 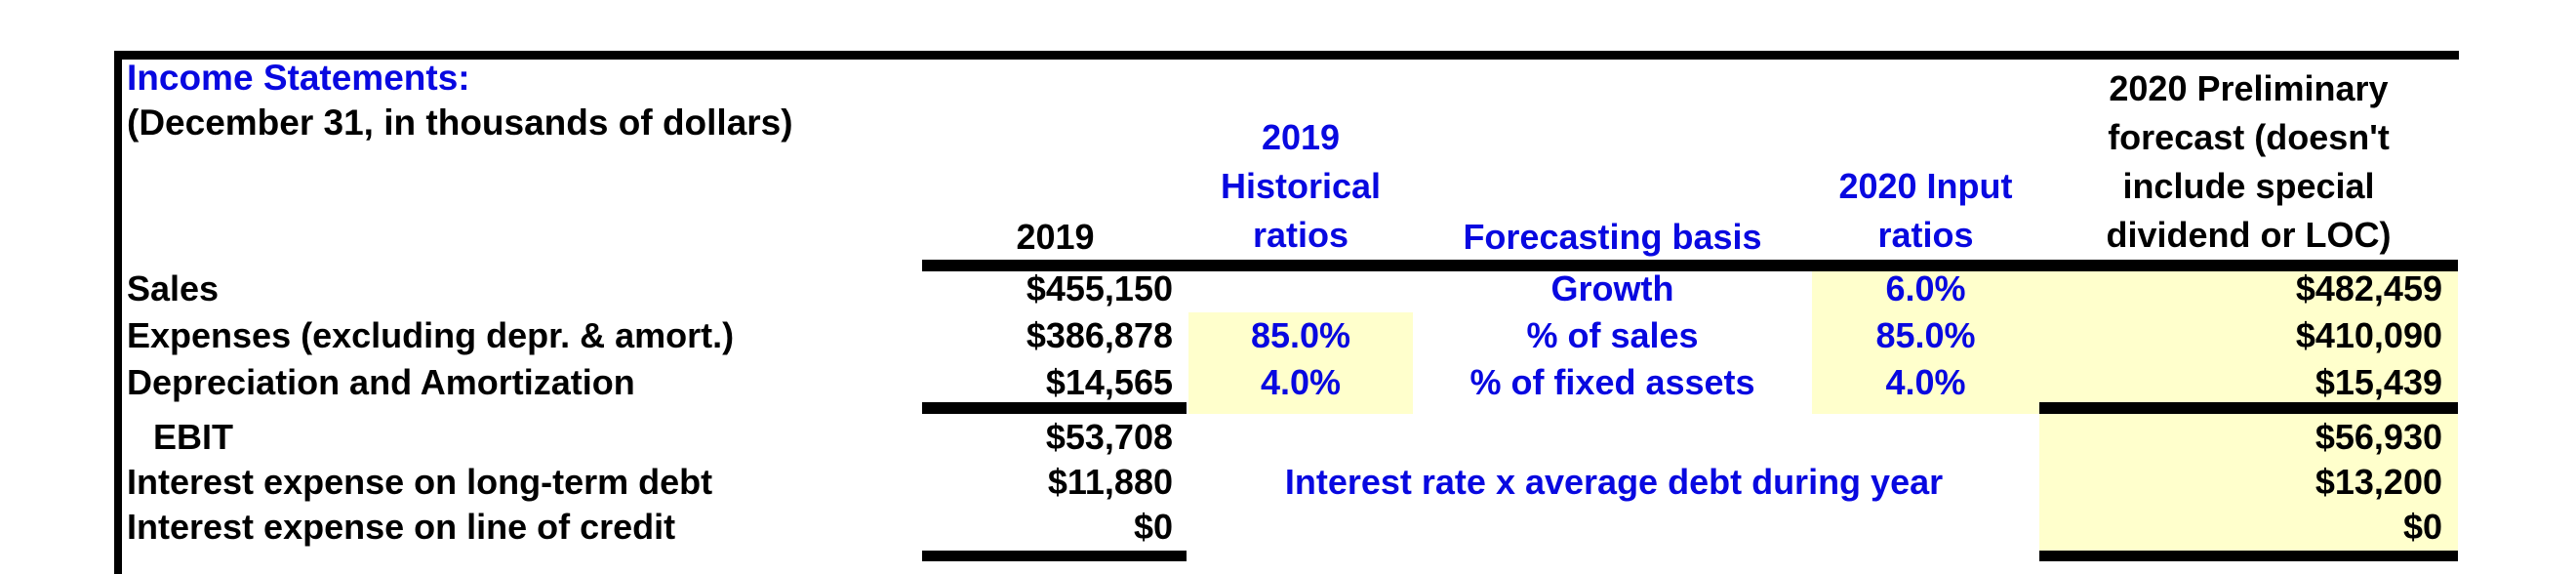 I want to click on historical-ratios-highlight, so click(x=1300, y=363).